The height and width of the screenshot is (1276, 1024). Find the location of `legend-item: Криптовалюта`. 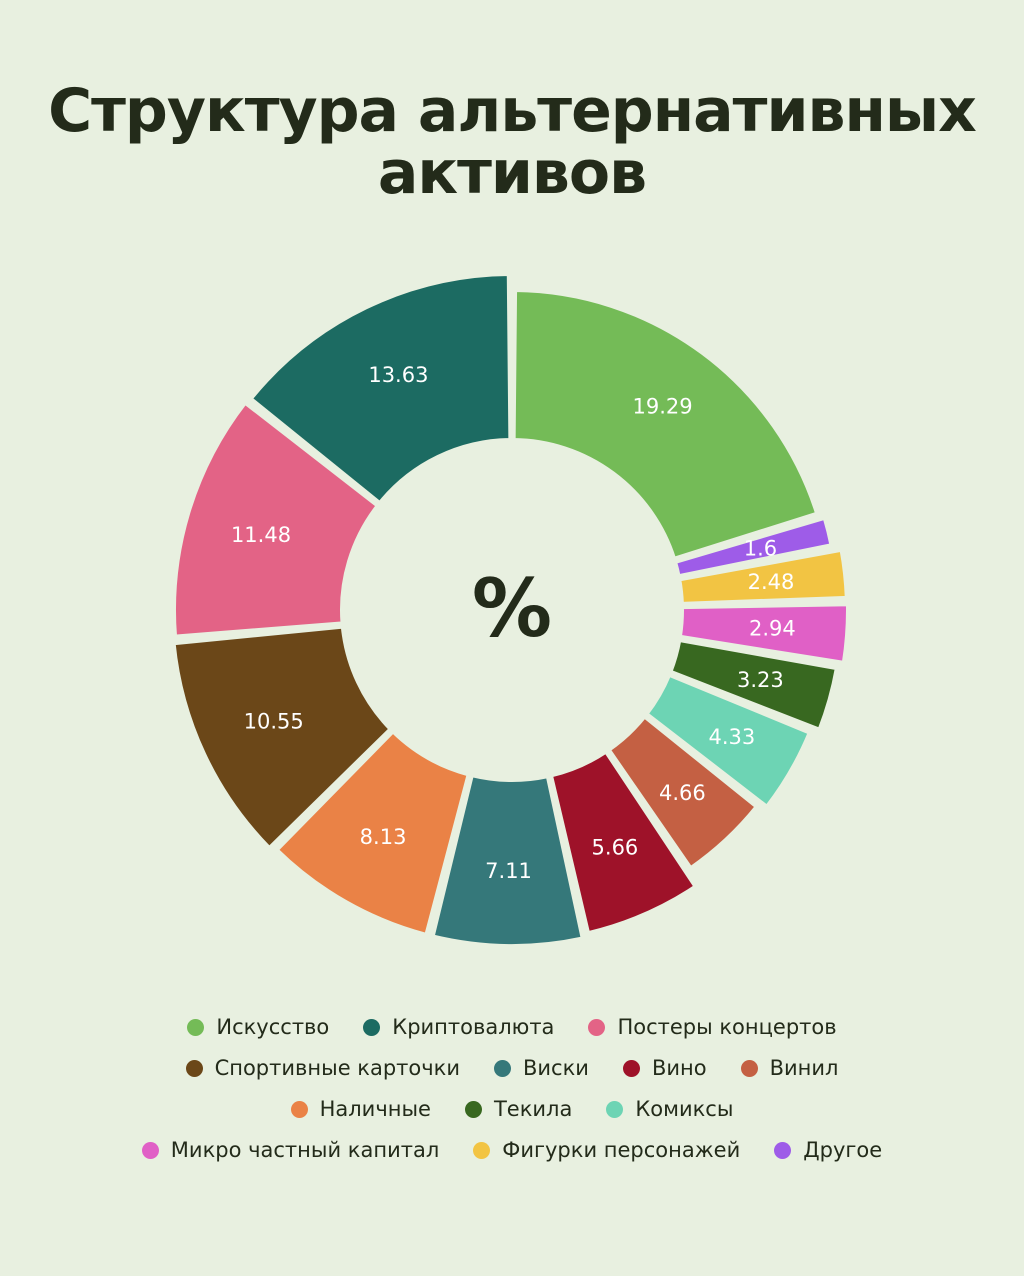

legend-item: Криптовалюта is located at coordinates (458, 1027).